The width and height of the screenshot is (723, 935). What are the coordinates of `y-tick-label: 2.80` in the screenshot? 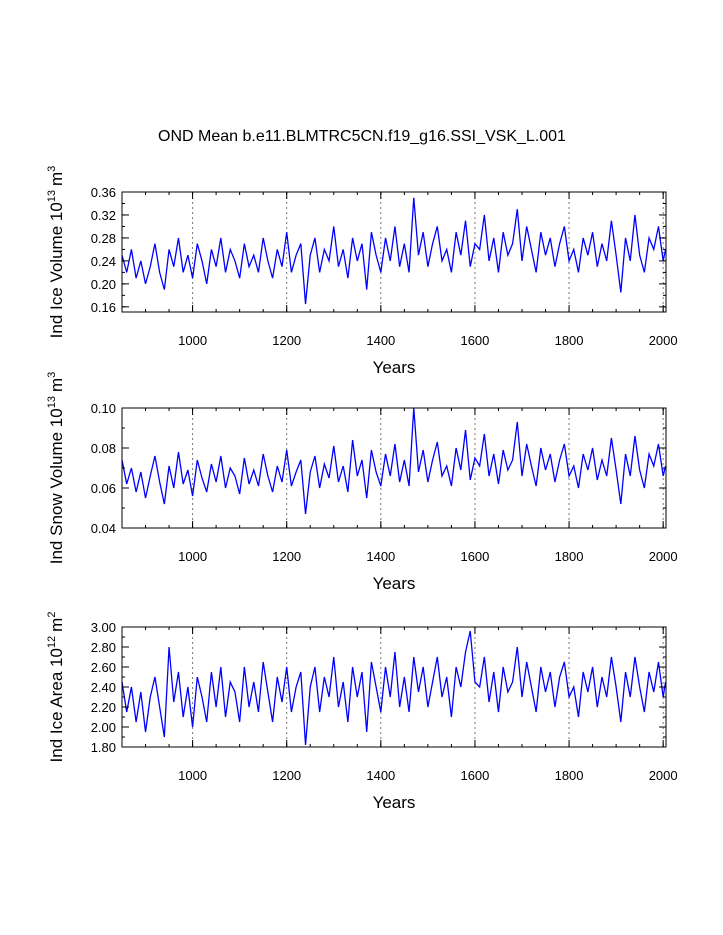 It's located at (103, 647).